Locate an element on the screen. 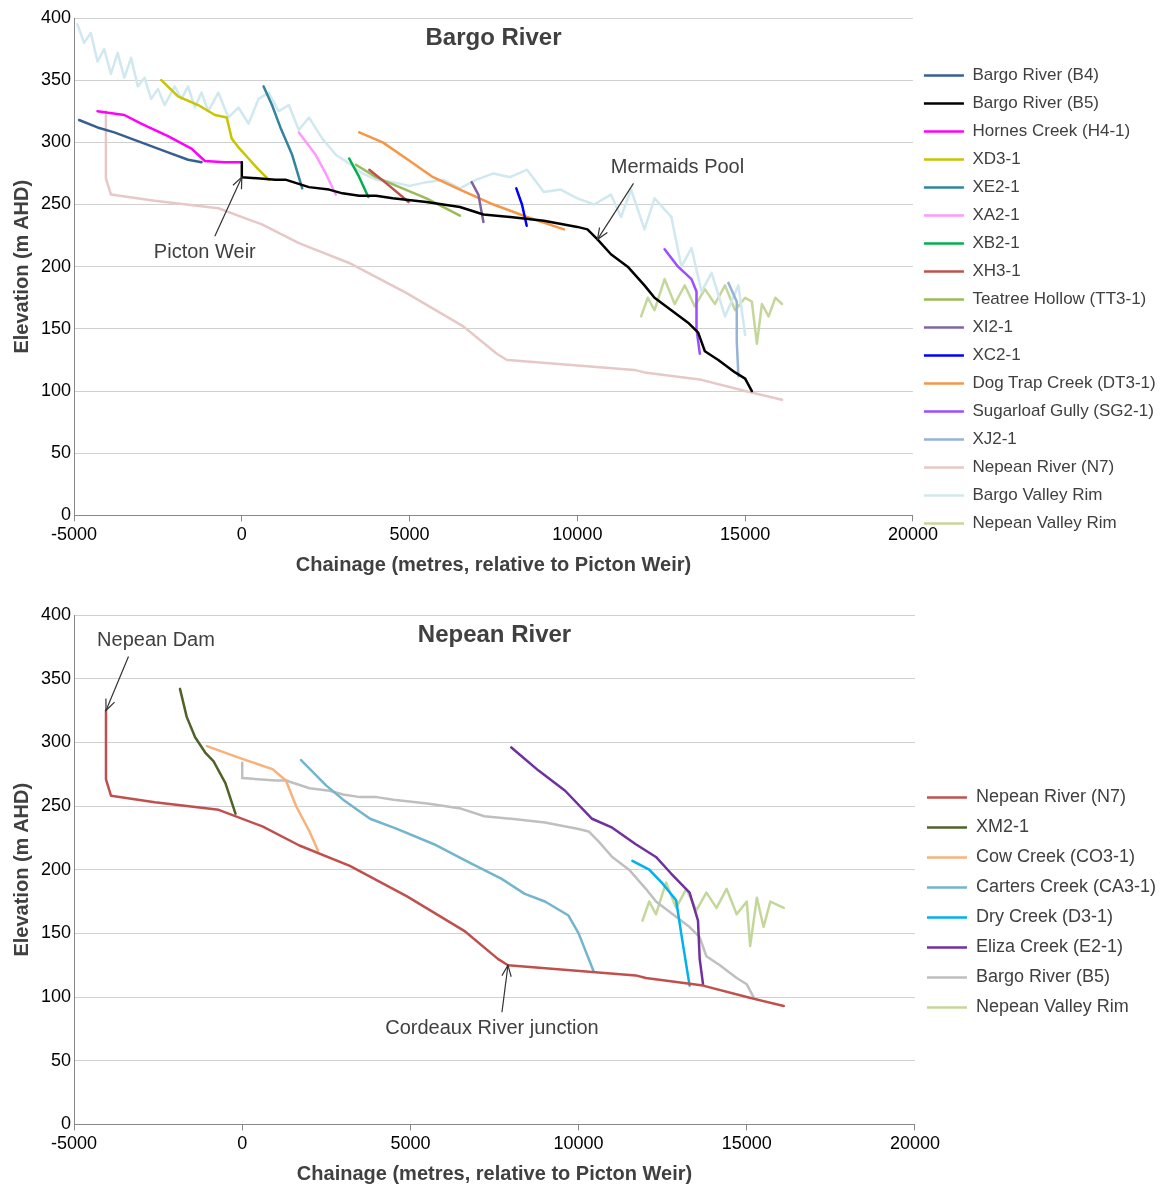 The image size is (1174, 1194). legend-label: XE2-1 is located at coordinates (996, 187).